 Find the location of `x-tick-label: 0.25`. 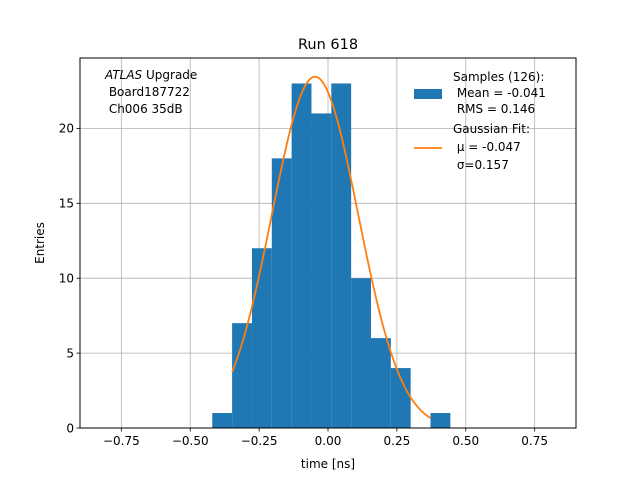

x-tick-label: 0.25 is located at coordinates (397, 441).